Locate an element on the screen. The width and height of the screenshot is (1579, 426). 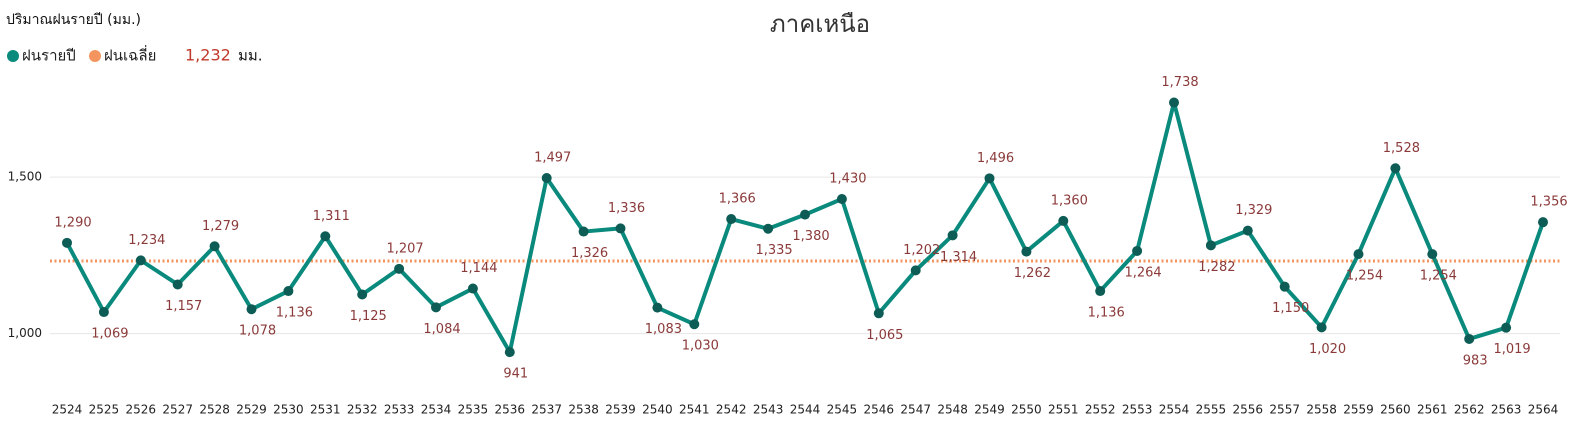
x-tick-label: 2551 is located at coordinates (1063, 410).